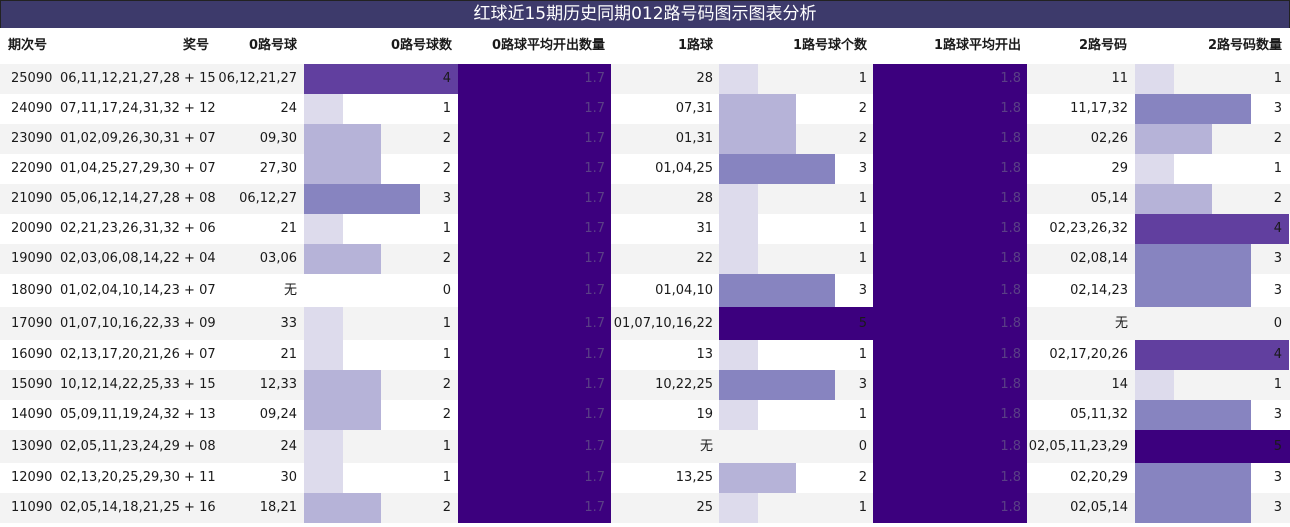 The width and height of the screenshot is (1290, 527). Describe the element at coordinates (278, 414) in the screenshot. I see `r0-balls-cell: 09,24` at that location.